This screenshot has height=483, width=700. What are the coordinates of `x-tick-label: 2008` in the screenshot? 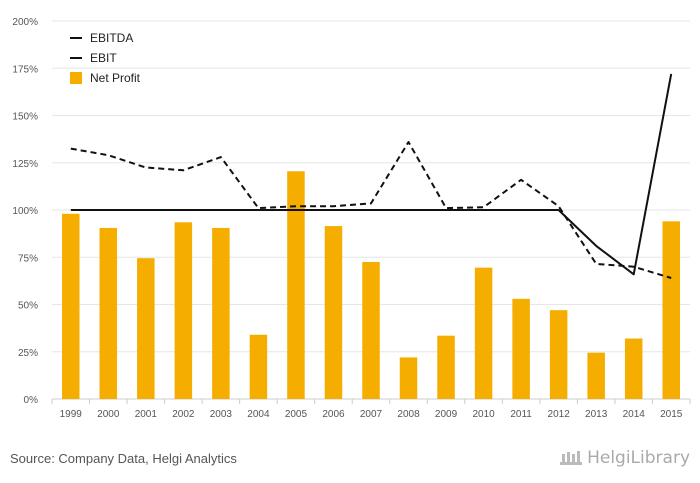 It's located at (408, 414).